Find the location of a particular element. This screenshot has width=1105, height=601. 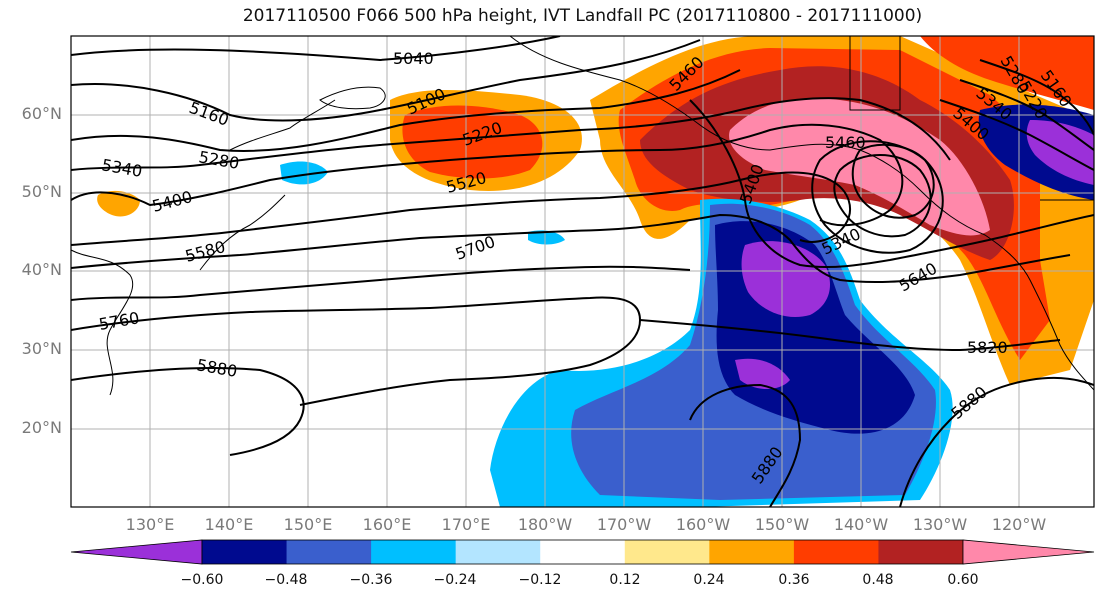

colorbar is located at coordinates (582, 552).